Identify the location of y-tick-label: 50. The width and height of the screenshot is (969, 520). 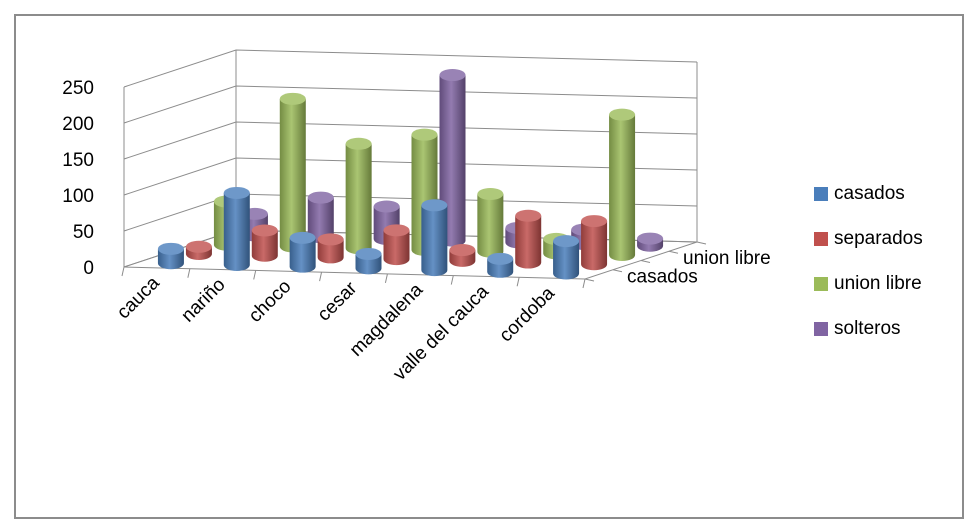
(83, 232).